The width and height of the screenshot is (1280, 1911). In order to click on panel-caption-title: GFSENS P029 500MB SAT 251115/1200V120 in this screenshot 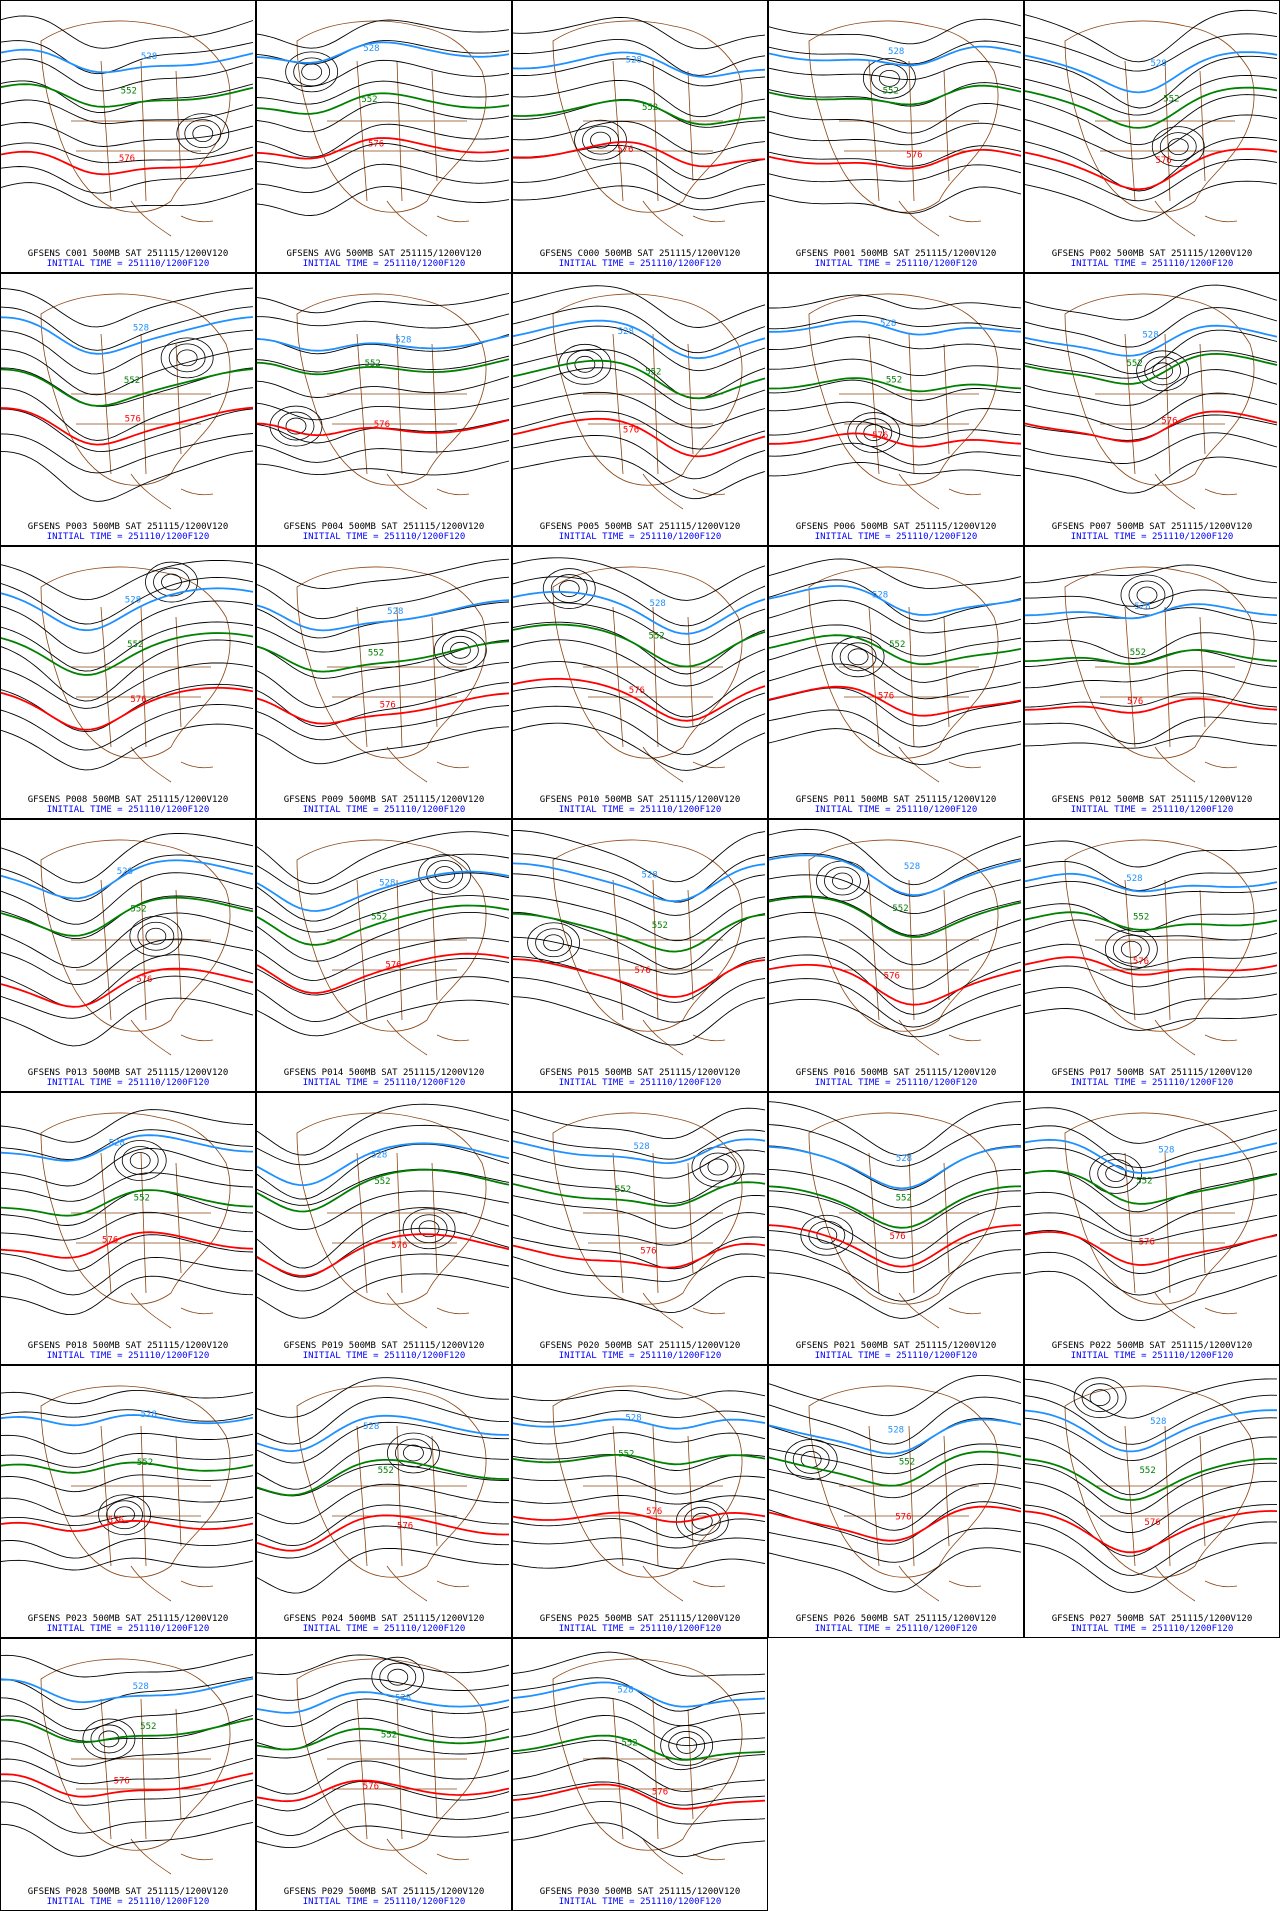, I will do `click(384, 1892)`.